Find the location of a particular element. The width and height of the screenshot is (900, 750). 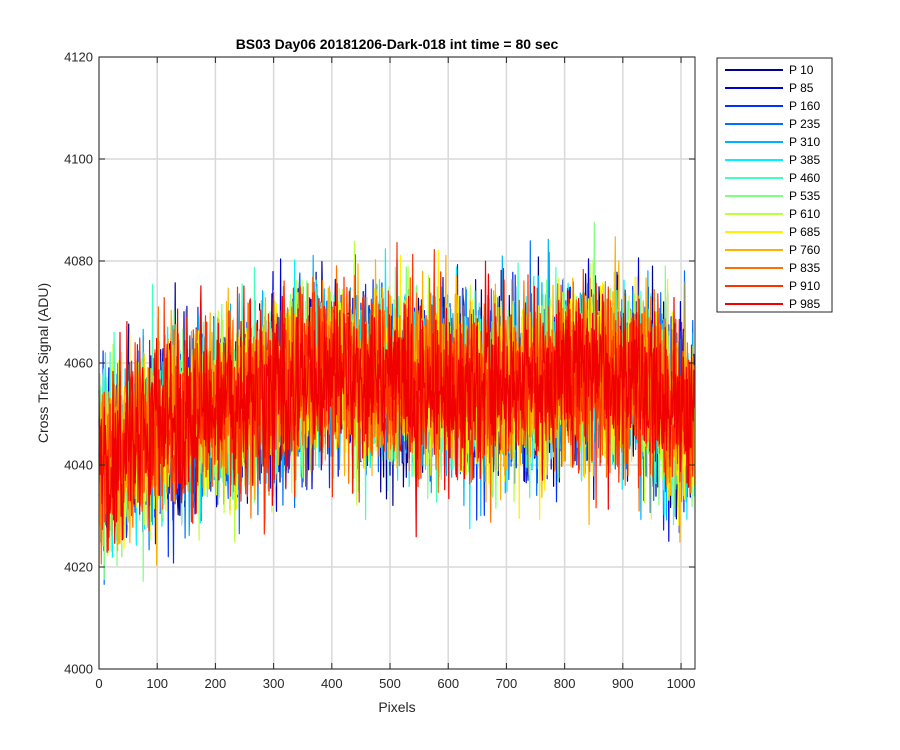

legend-entry: P 910 is located at coordinates (804, 286).